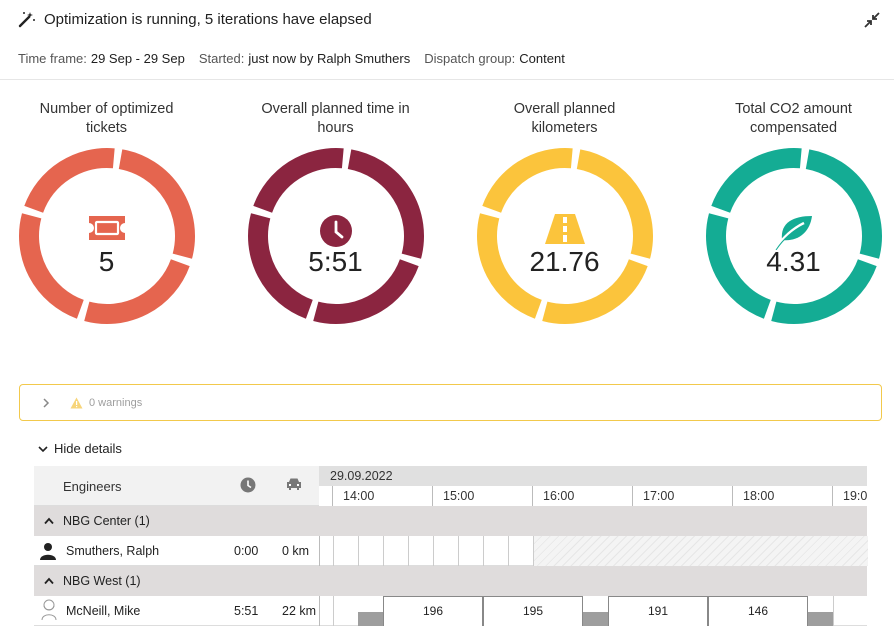  What do you see at coordinates (482, 496) in the screenshot?
I see `hour-label: 15:00` at bounding box center [482, 496].